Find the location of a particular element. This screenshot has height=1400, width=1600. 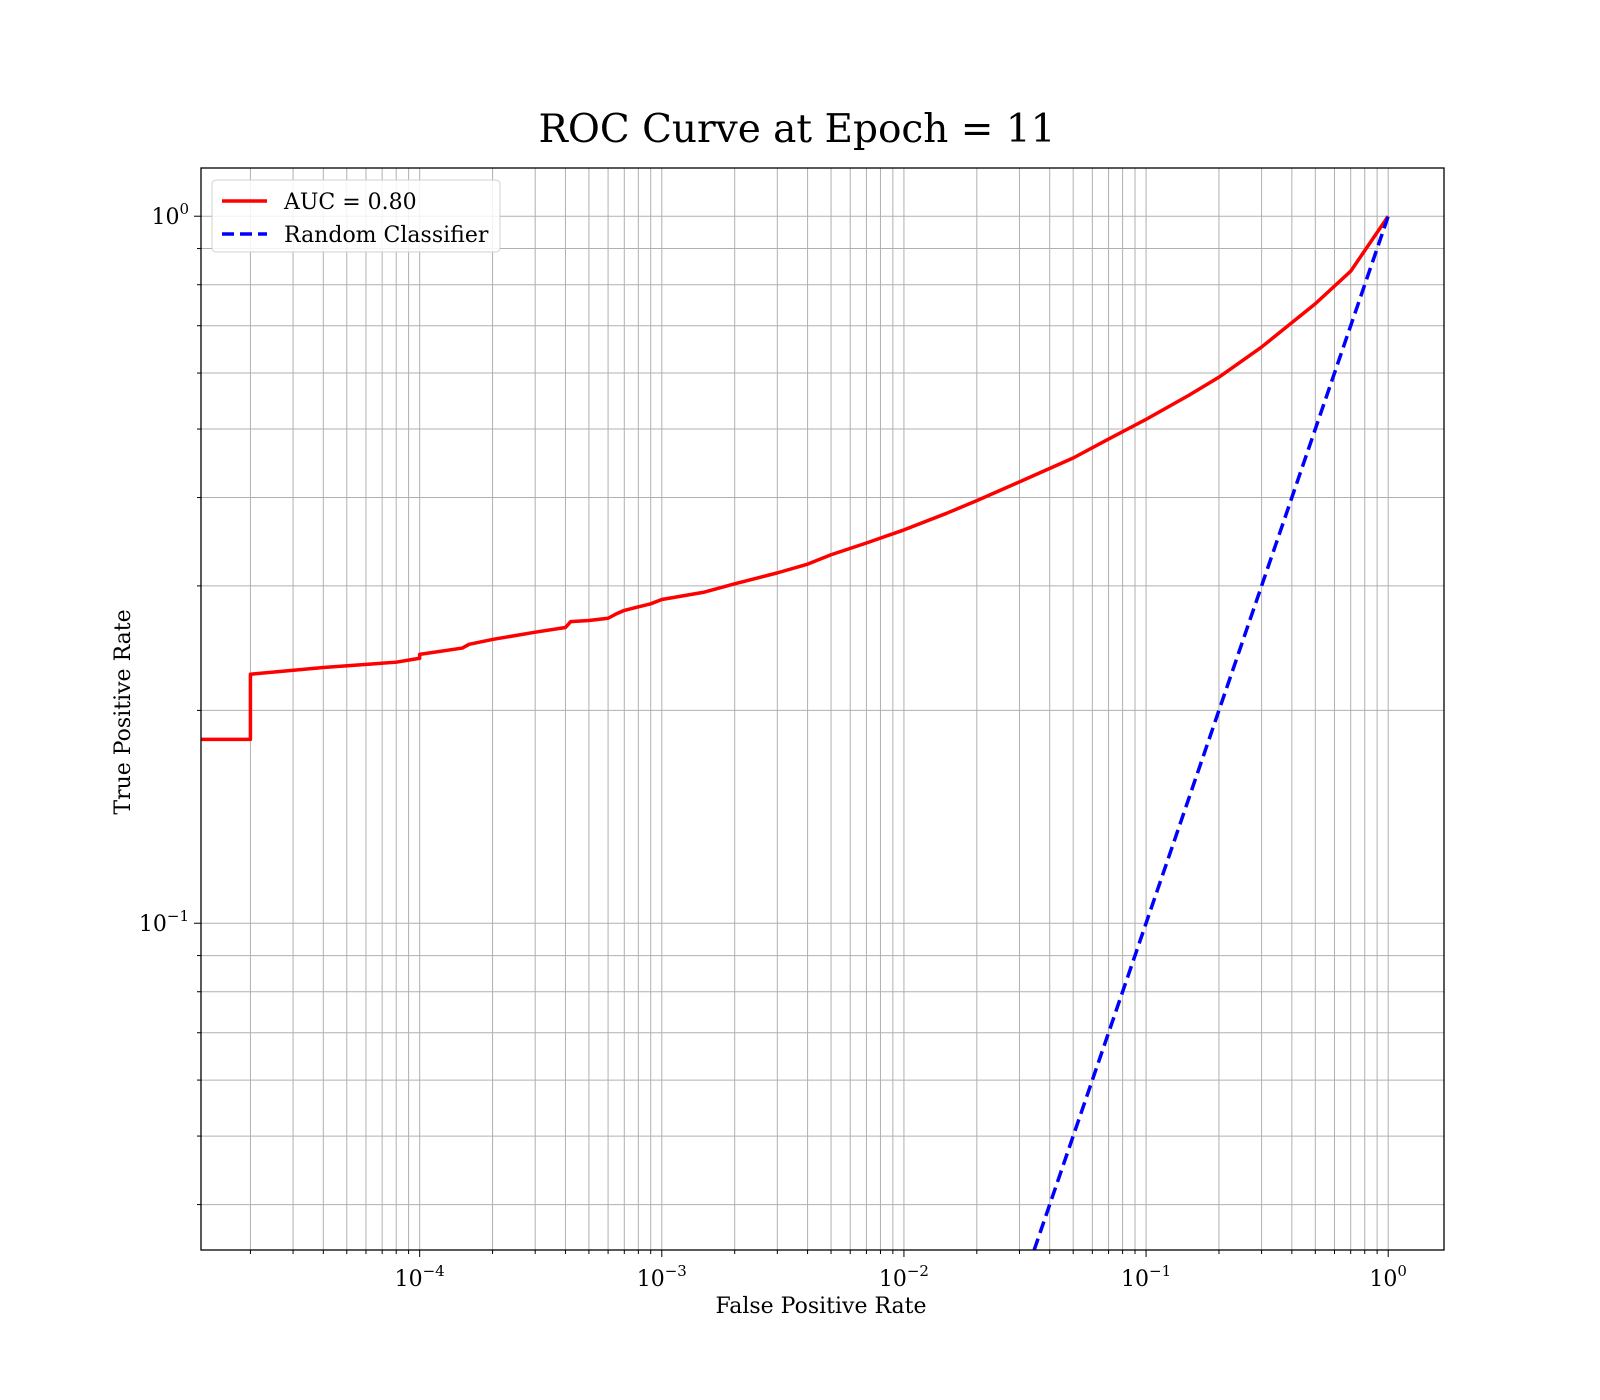

legend: AUC = 0.80 Random Classifier is located at coordinates (356, 216).